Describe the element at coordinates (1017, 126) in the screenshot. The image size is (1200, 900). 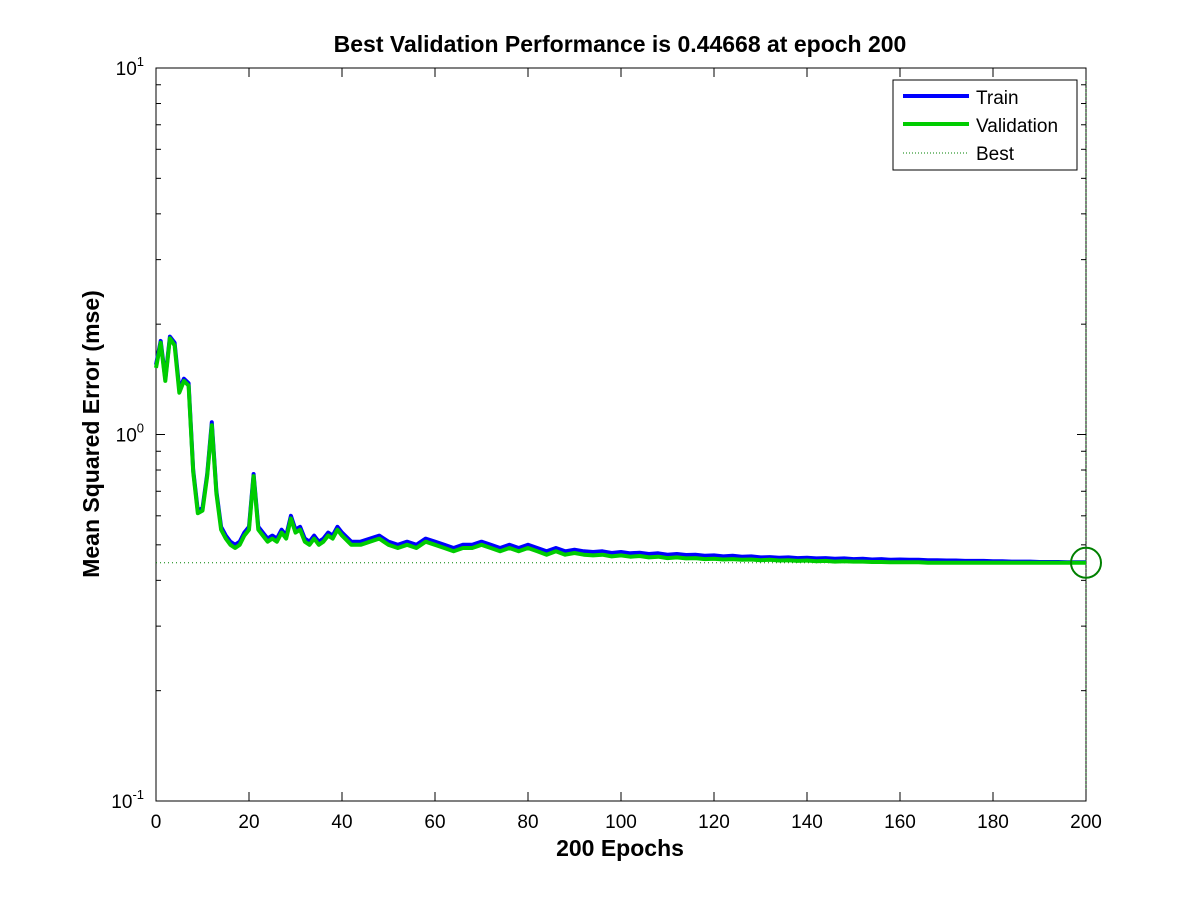
I see `legend-label-validation: Validation` at that location.